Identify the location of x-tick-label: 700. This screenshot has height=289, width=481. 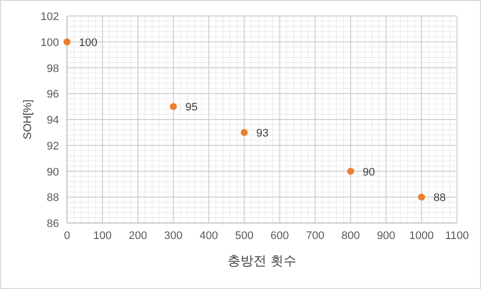
(315, 236).